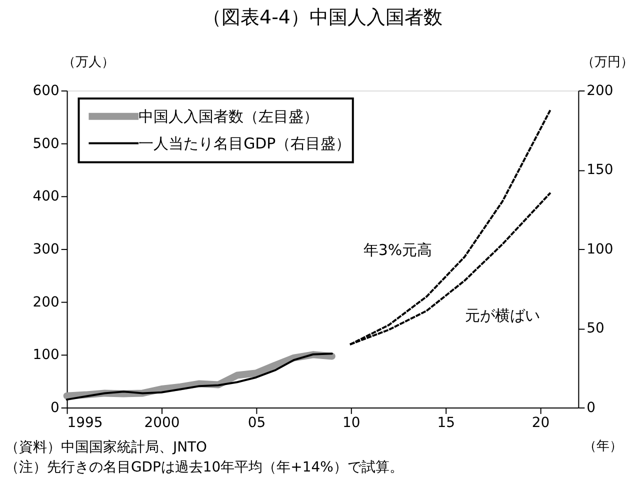  I want to click on x-tick-label: 20, so click(541, 422).